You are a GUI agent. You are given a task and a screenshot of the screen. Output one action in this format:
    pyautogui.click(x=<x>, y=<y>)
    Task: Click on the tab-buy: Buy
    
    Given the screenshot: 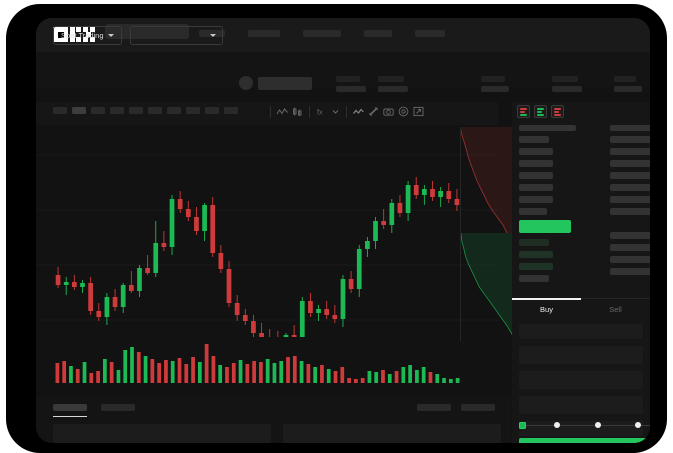 What is the action you would take?
    pyautogui.click(x=546, y=309)
    